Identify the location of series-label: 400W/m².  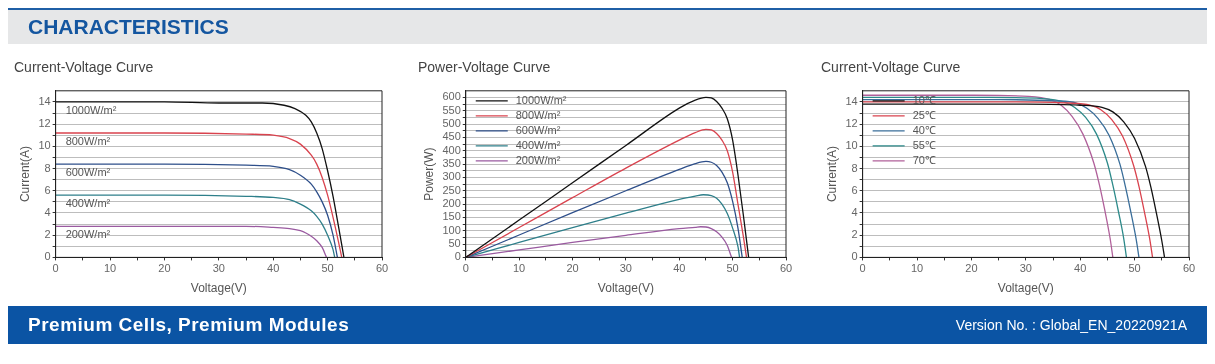
(88, 203).